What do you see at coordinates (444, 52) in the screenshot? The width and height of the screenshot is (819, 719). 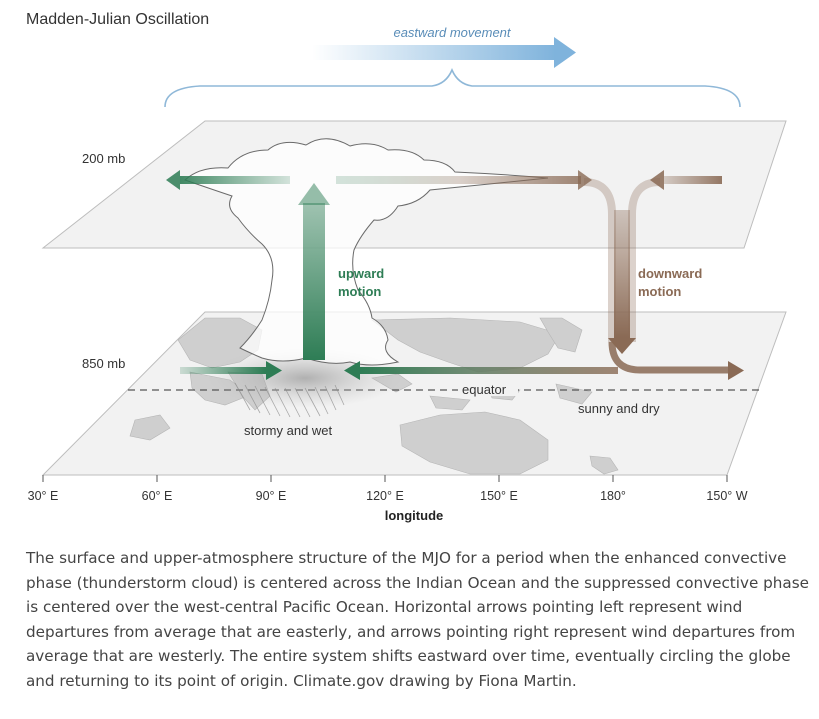 I see `eastward-movement-arrow` at bounding box center [444, 52].